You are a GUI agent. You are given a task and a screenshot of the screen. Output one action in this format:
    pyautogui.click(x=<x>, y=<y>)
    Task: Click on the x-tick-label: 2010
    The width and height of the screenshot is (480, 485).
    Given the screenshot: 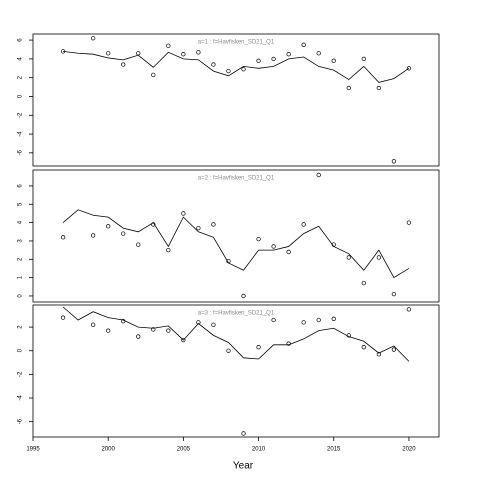 What is the action you would take?
    pyautogui.click(x=259, y=450)
    